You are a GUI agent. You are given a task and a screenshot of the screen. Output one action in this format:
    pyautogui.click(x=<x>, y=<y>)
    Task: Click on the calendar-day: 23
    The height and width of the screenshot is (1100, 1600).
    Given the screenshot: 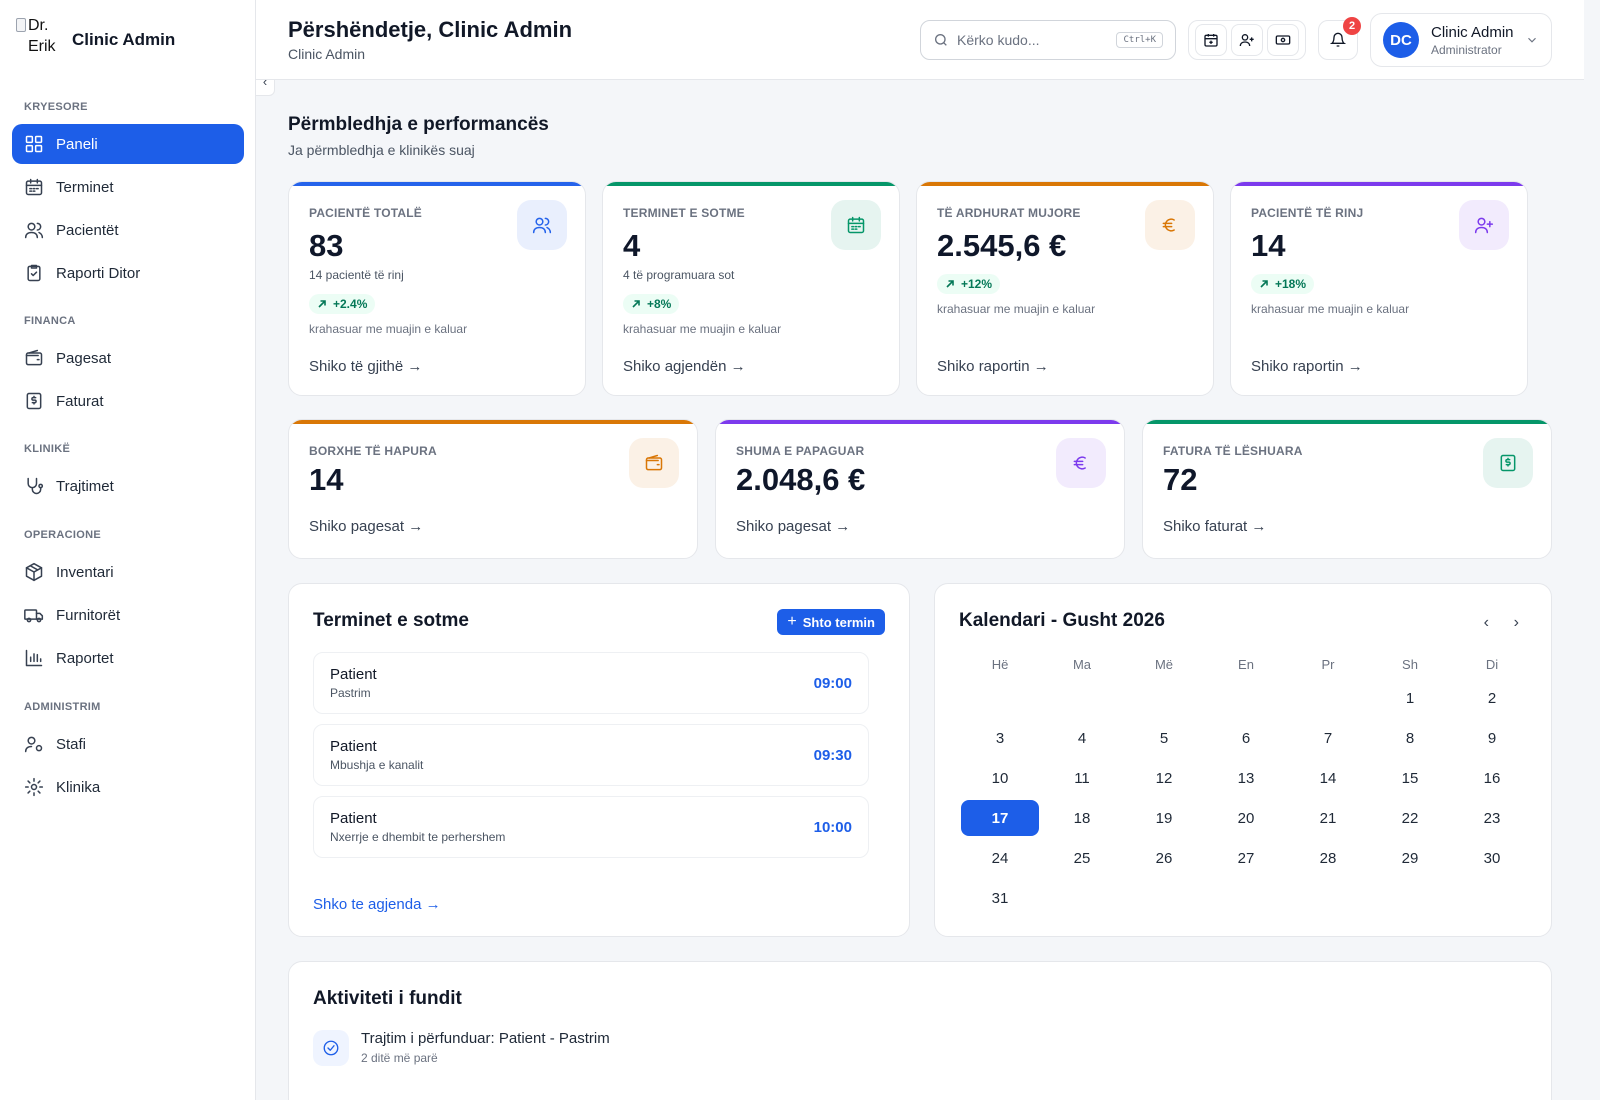 What is the action you would take?
    pyautogui.click(x=1492, y=818)
    